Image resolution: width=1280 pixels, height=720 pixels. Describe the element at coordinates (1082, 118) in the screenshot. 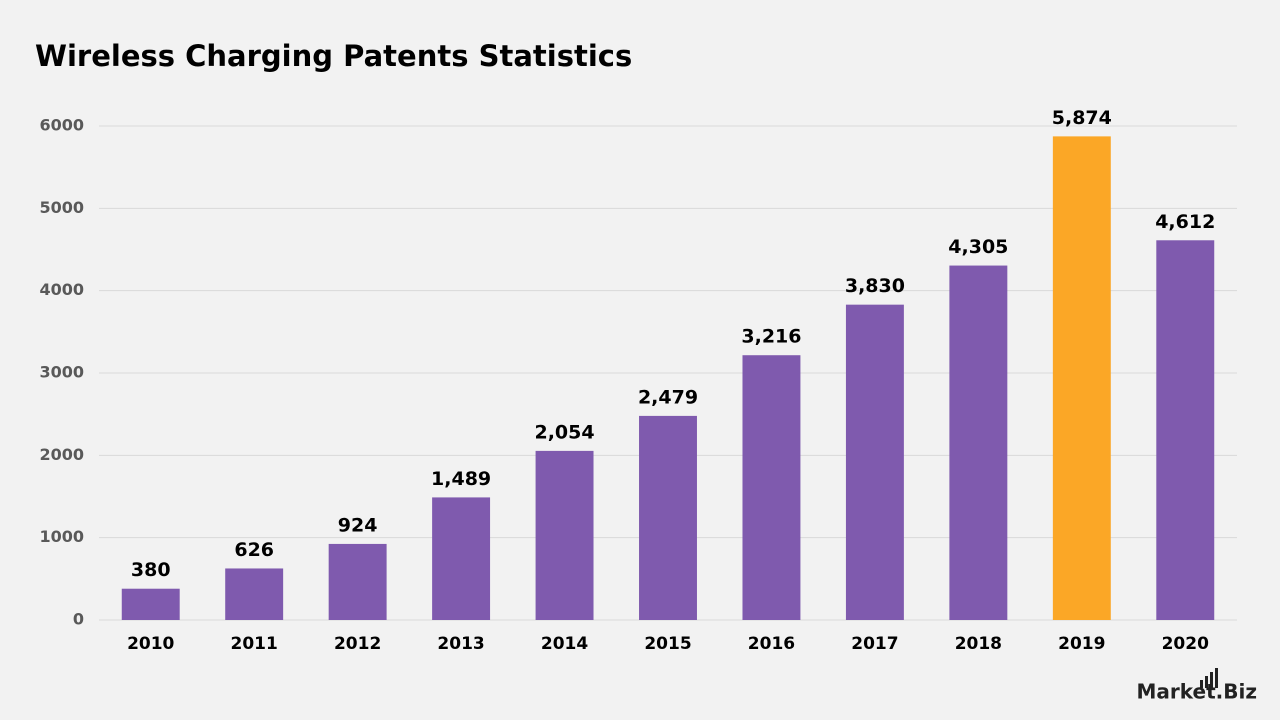

I see `value-label: 5,874` at that location.